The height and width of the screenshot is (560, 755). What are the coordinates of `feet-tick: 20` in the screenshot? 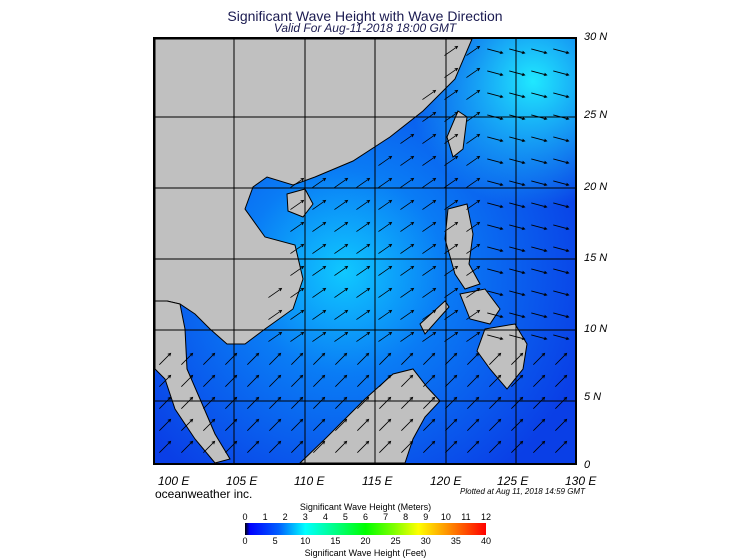 It's located at (365, 541).